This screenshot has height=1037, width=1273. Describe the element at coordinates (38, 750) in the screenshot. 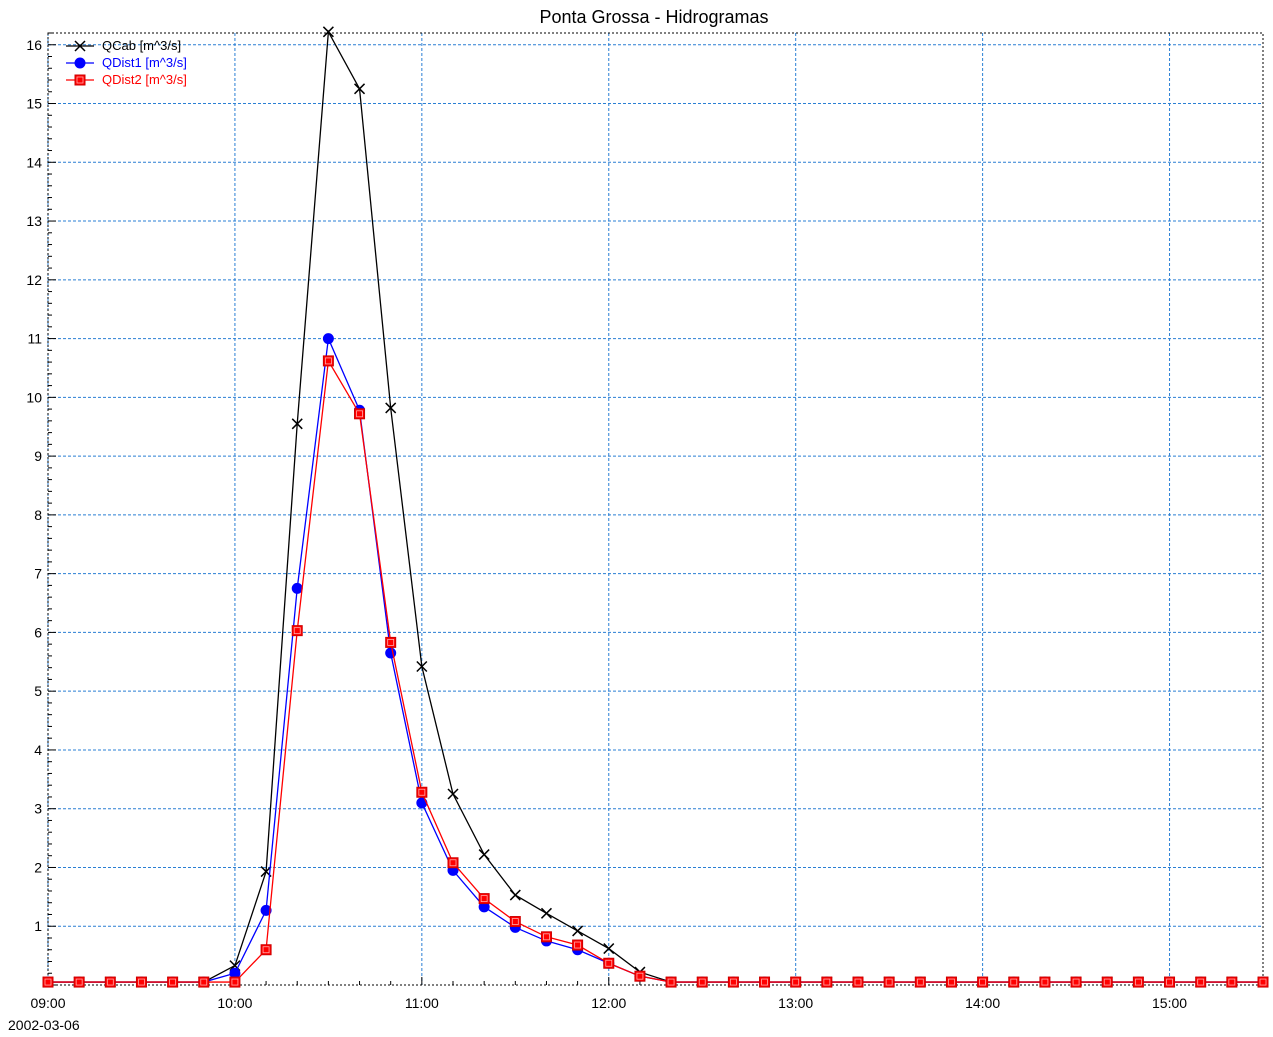

I see `y-tick-label: 4` at that location.